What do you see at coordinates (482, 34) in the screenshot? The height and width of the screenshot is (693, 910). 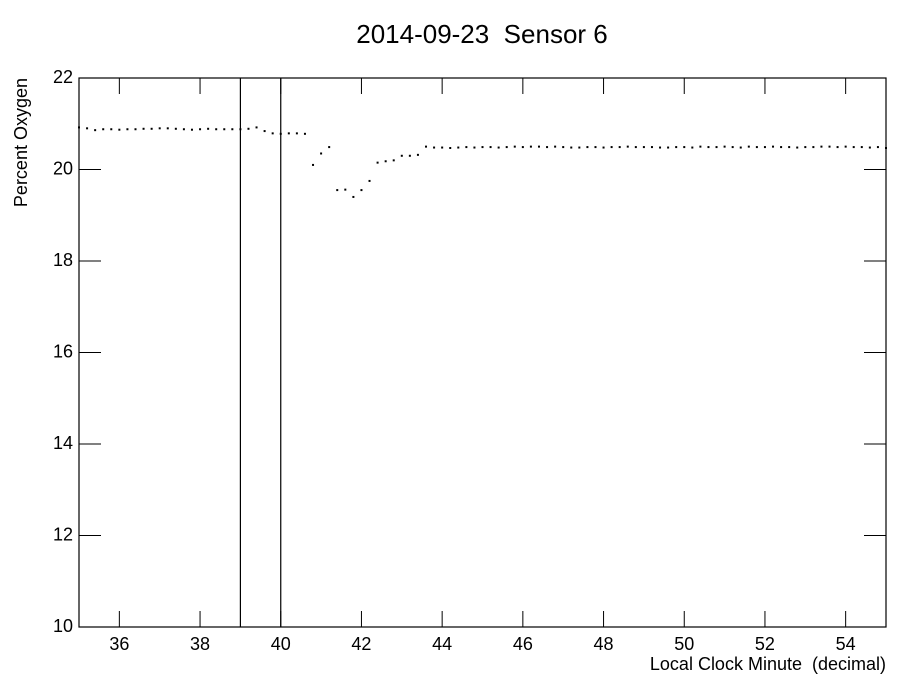 I see `chart-title: 2014-09-23 Sensor 6` at bounding box center [482, 34].